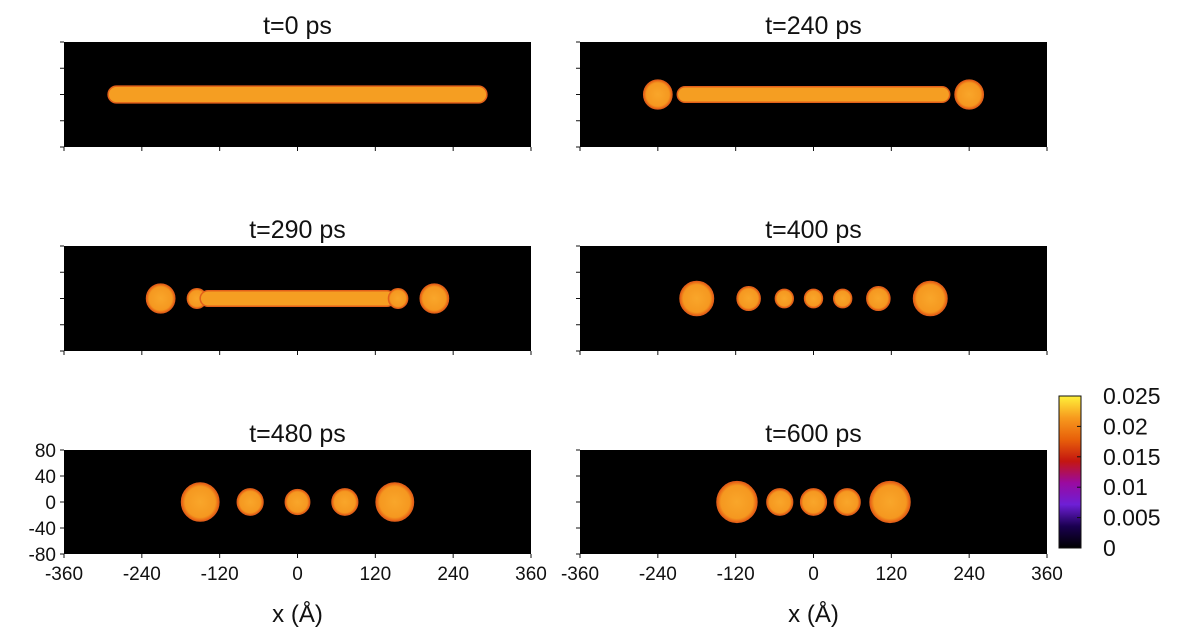  What do you see at coordinates (295, 81) in the screenshot?
I see `density-panel-1: t=0 ps` at bounding box center [295, 81].